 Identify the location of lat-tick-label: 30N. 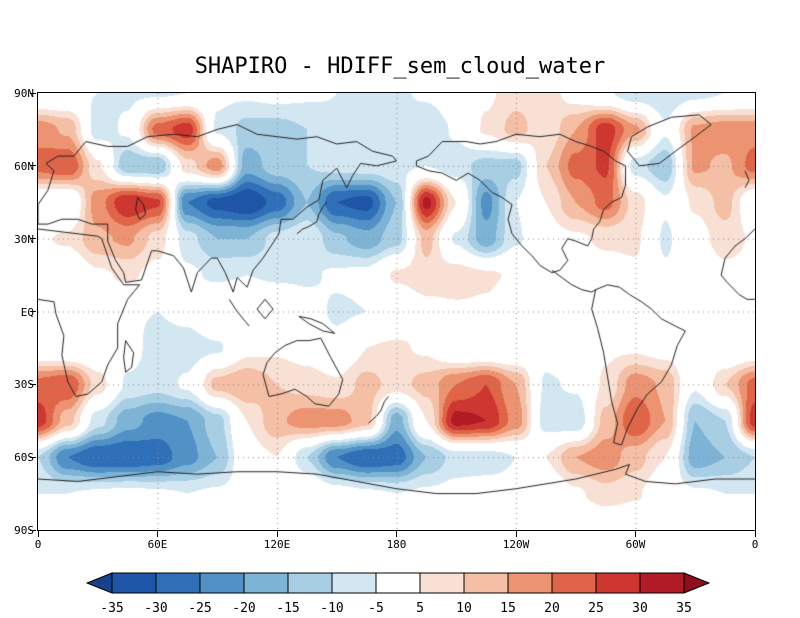
(24, 239).